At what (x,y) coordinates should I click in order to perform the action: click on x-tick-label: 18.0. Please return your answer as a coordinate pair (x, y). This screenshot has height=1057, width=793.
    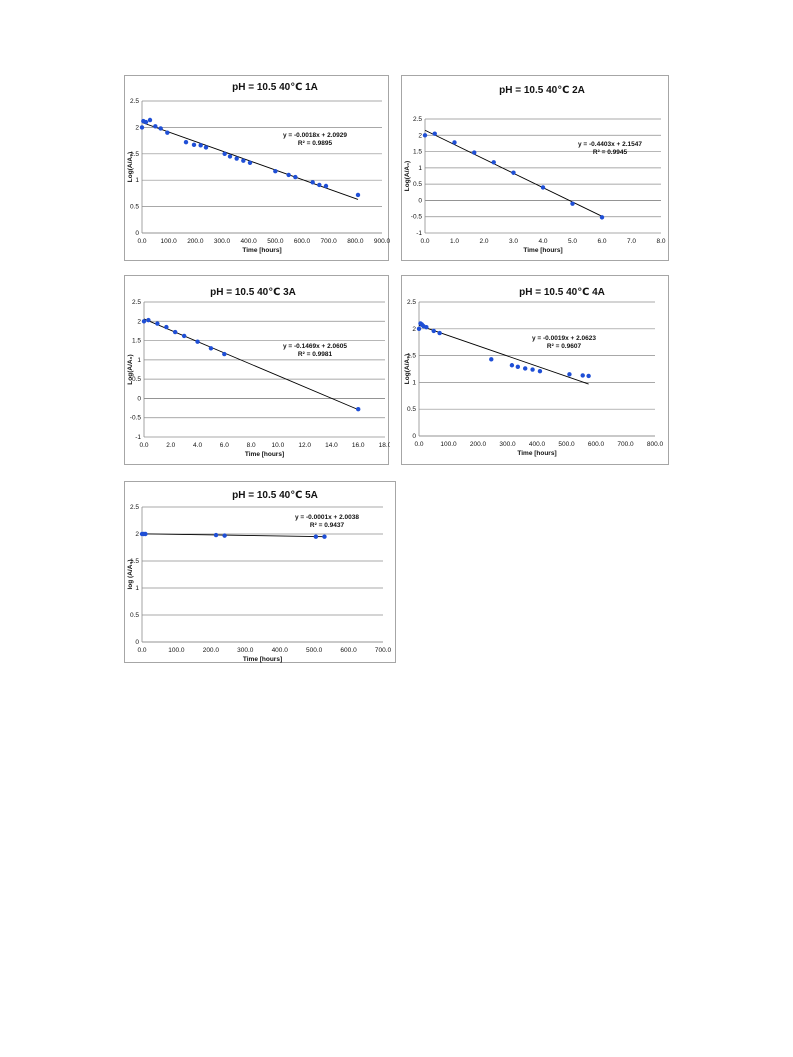
    Looking at the image, I should click on (384, 445).